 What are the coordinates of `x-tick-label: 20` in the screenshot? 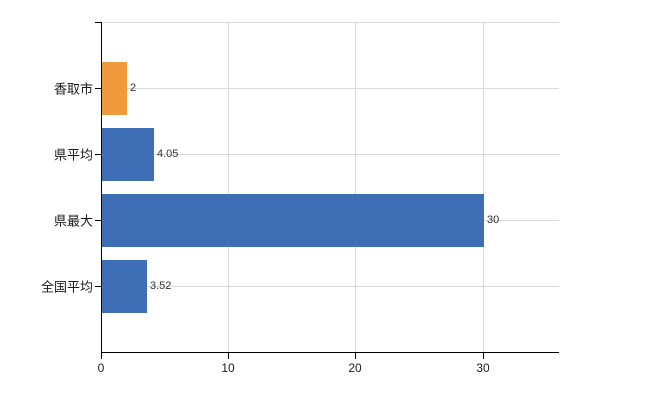 It's located at (355, 368).